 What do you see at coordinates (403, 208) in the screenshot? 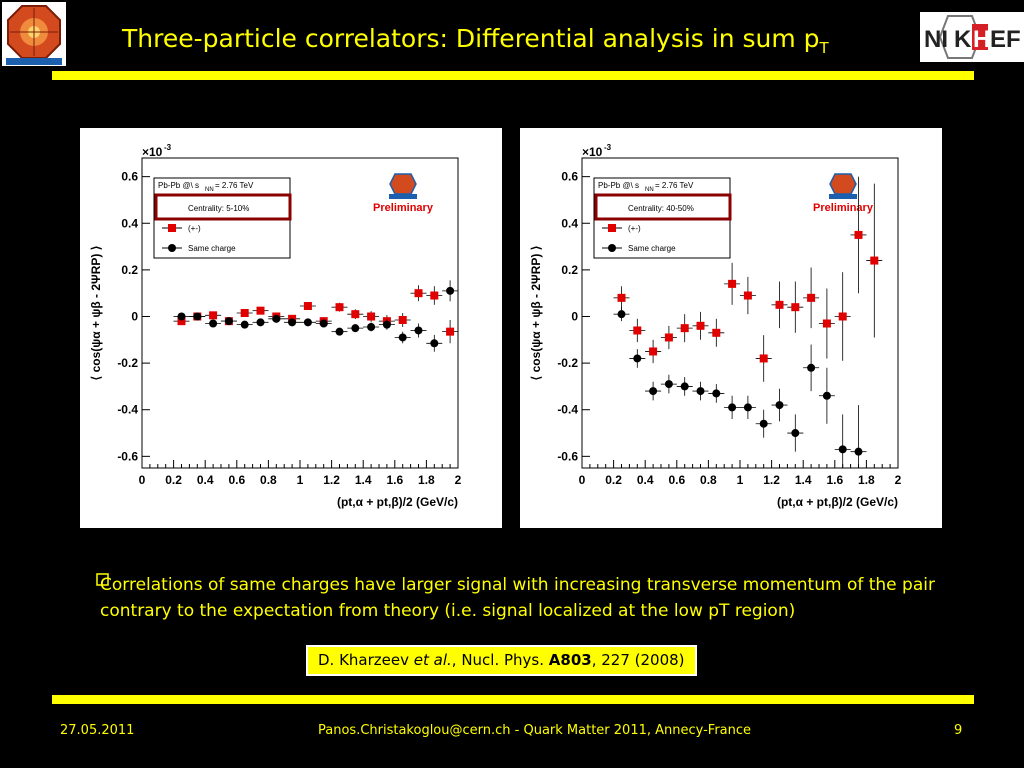
I see `left-preliminary-label: Preliminary` at bounding box center [403, 208].